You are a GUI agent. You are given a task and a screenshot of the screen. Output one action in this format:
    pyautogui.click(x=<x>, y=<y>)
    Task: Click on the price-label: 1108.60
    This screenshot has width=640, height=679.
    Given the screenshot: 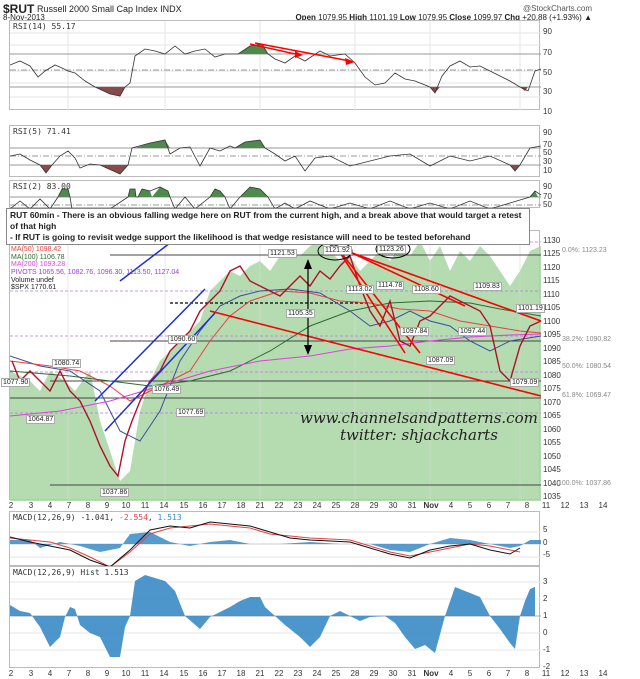 What is the action you would take?
    pyautogui.click(x=426, y=289)
    